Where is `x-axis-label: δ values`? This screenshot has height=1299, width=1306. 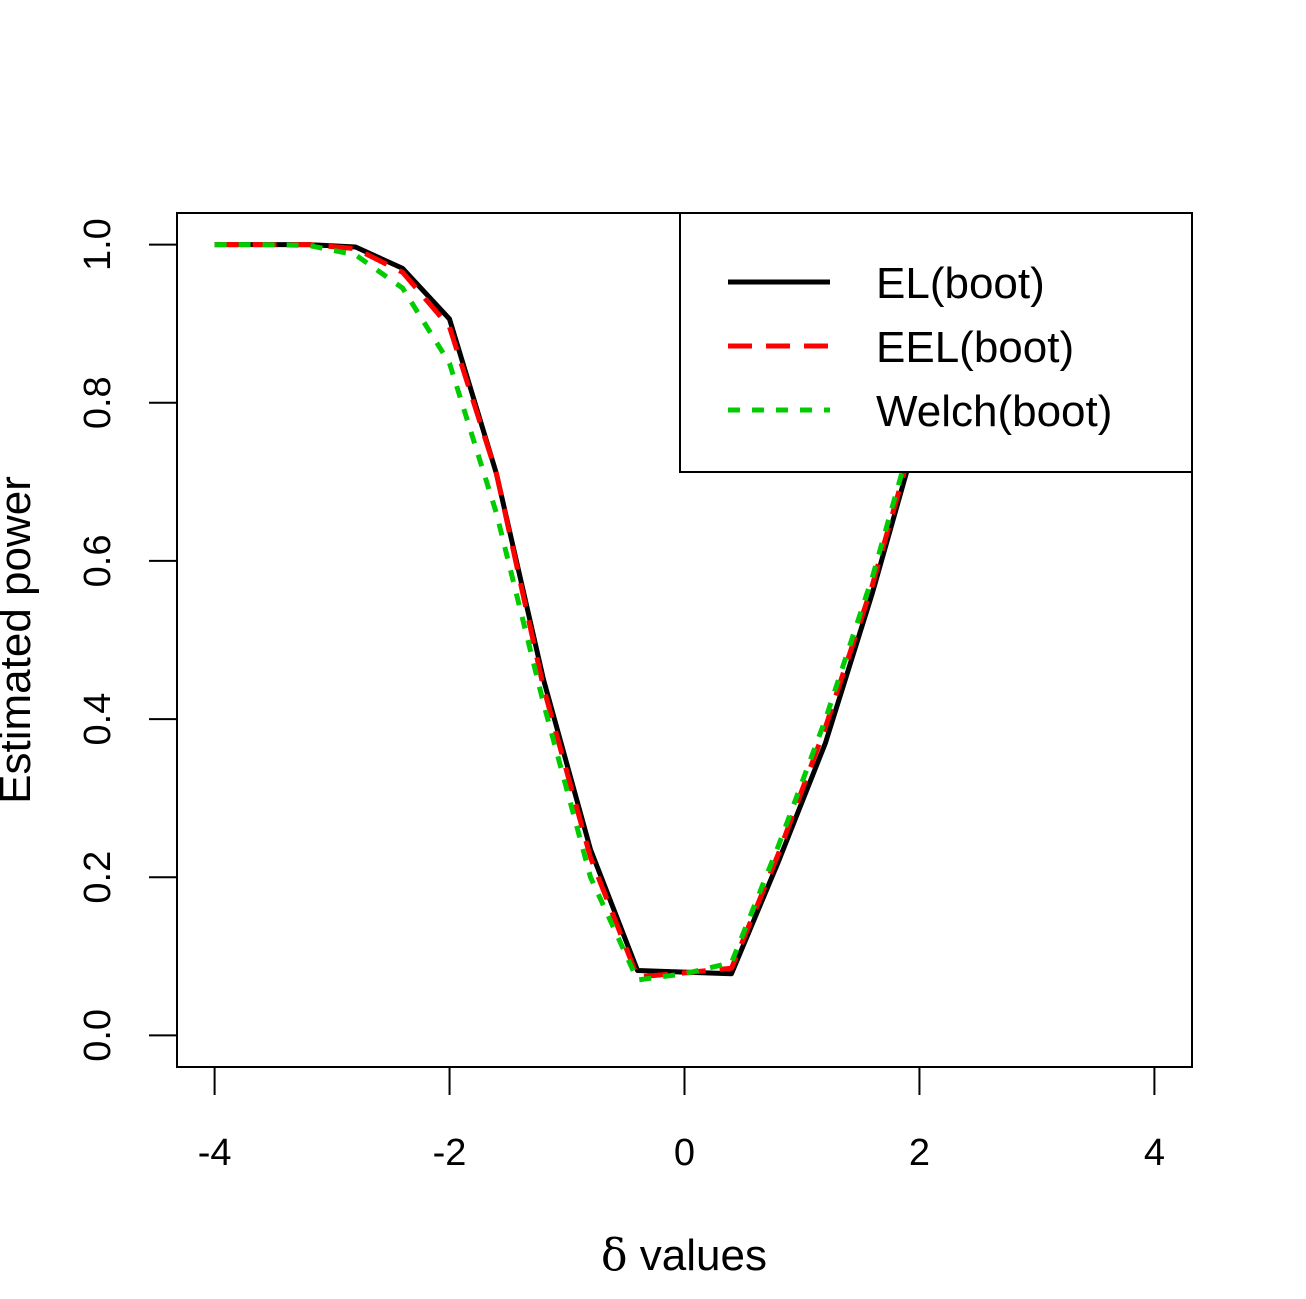
x-axis-label: δ values is located at coordinates (684, 1255).